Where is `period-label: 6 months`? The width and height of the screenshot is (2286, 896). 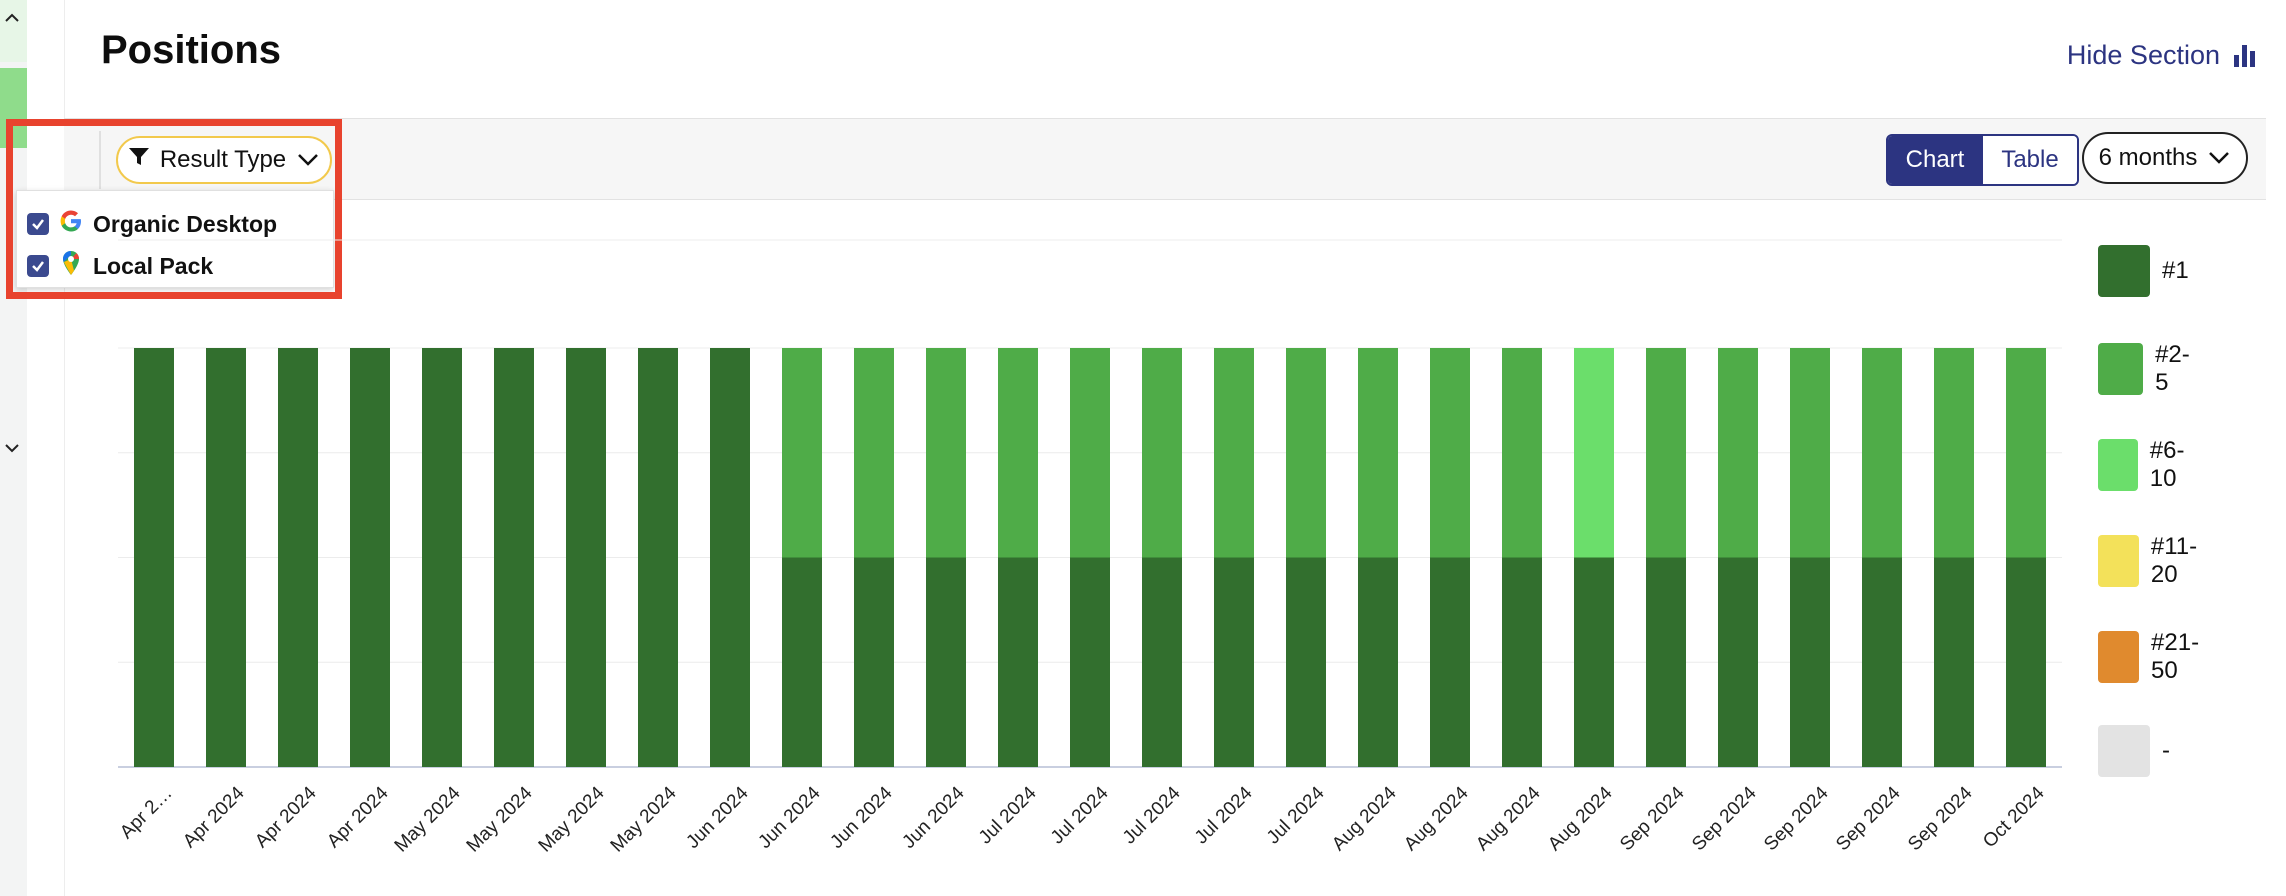 period-label: 6 months is located at coordinates (2148, 157).